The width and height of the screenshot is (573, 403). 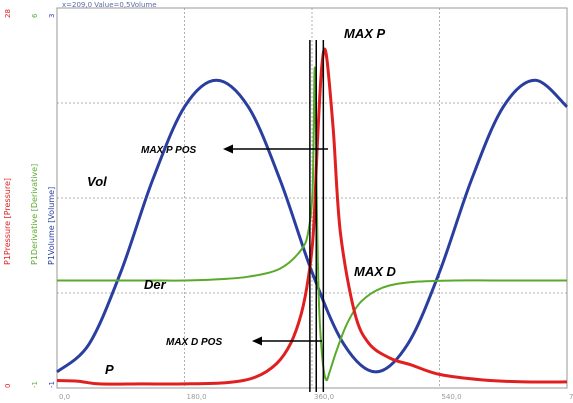 What do you see at coordinates (34, 214) in the screenshot?
I see `y-axis-title-derivative: P1Derivative [Derivative]` at bounding box center [34, 214].